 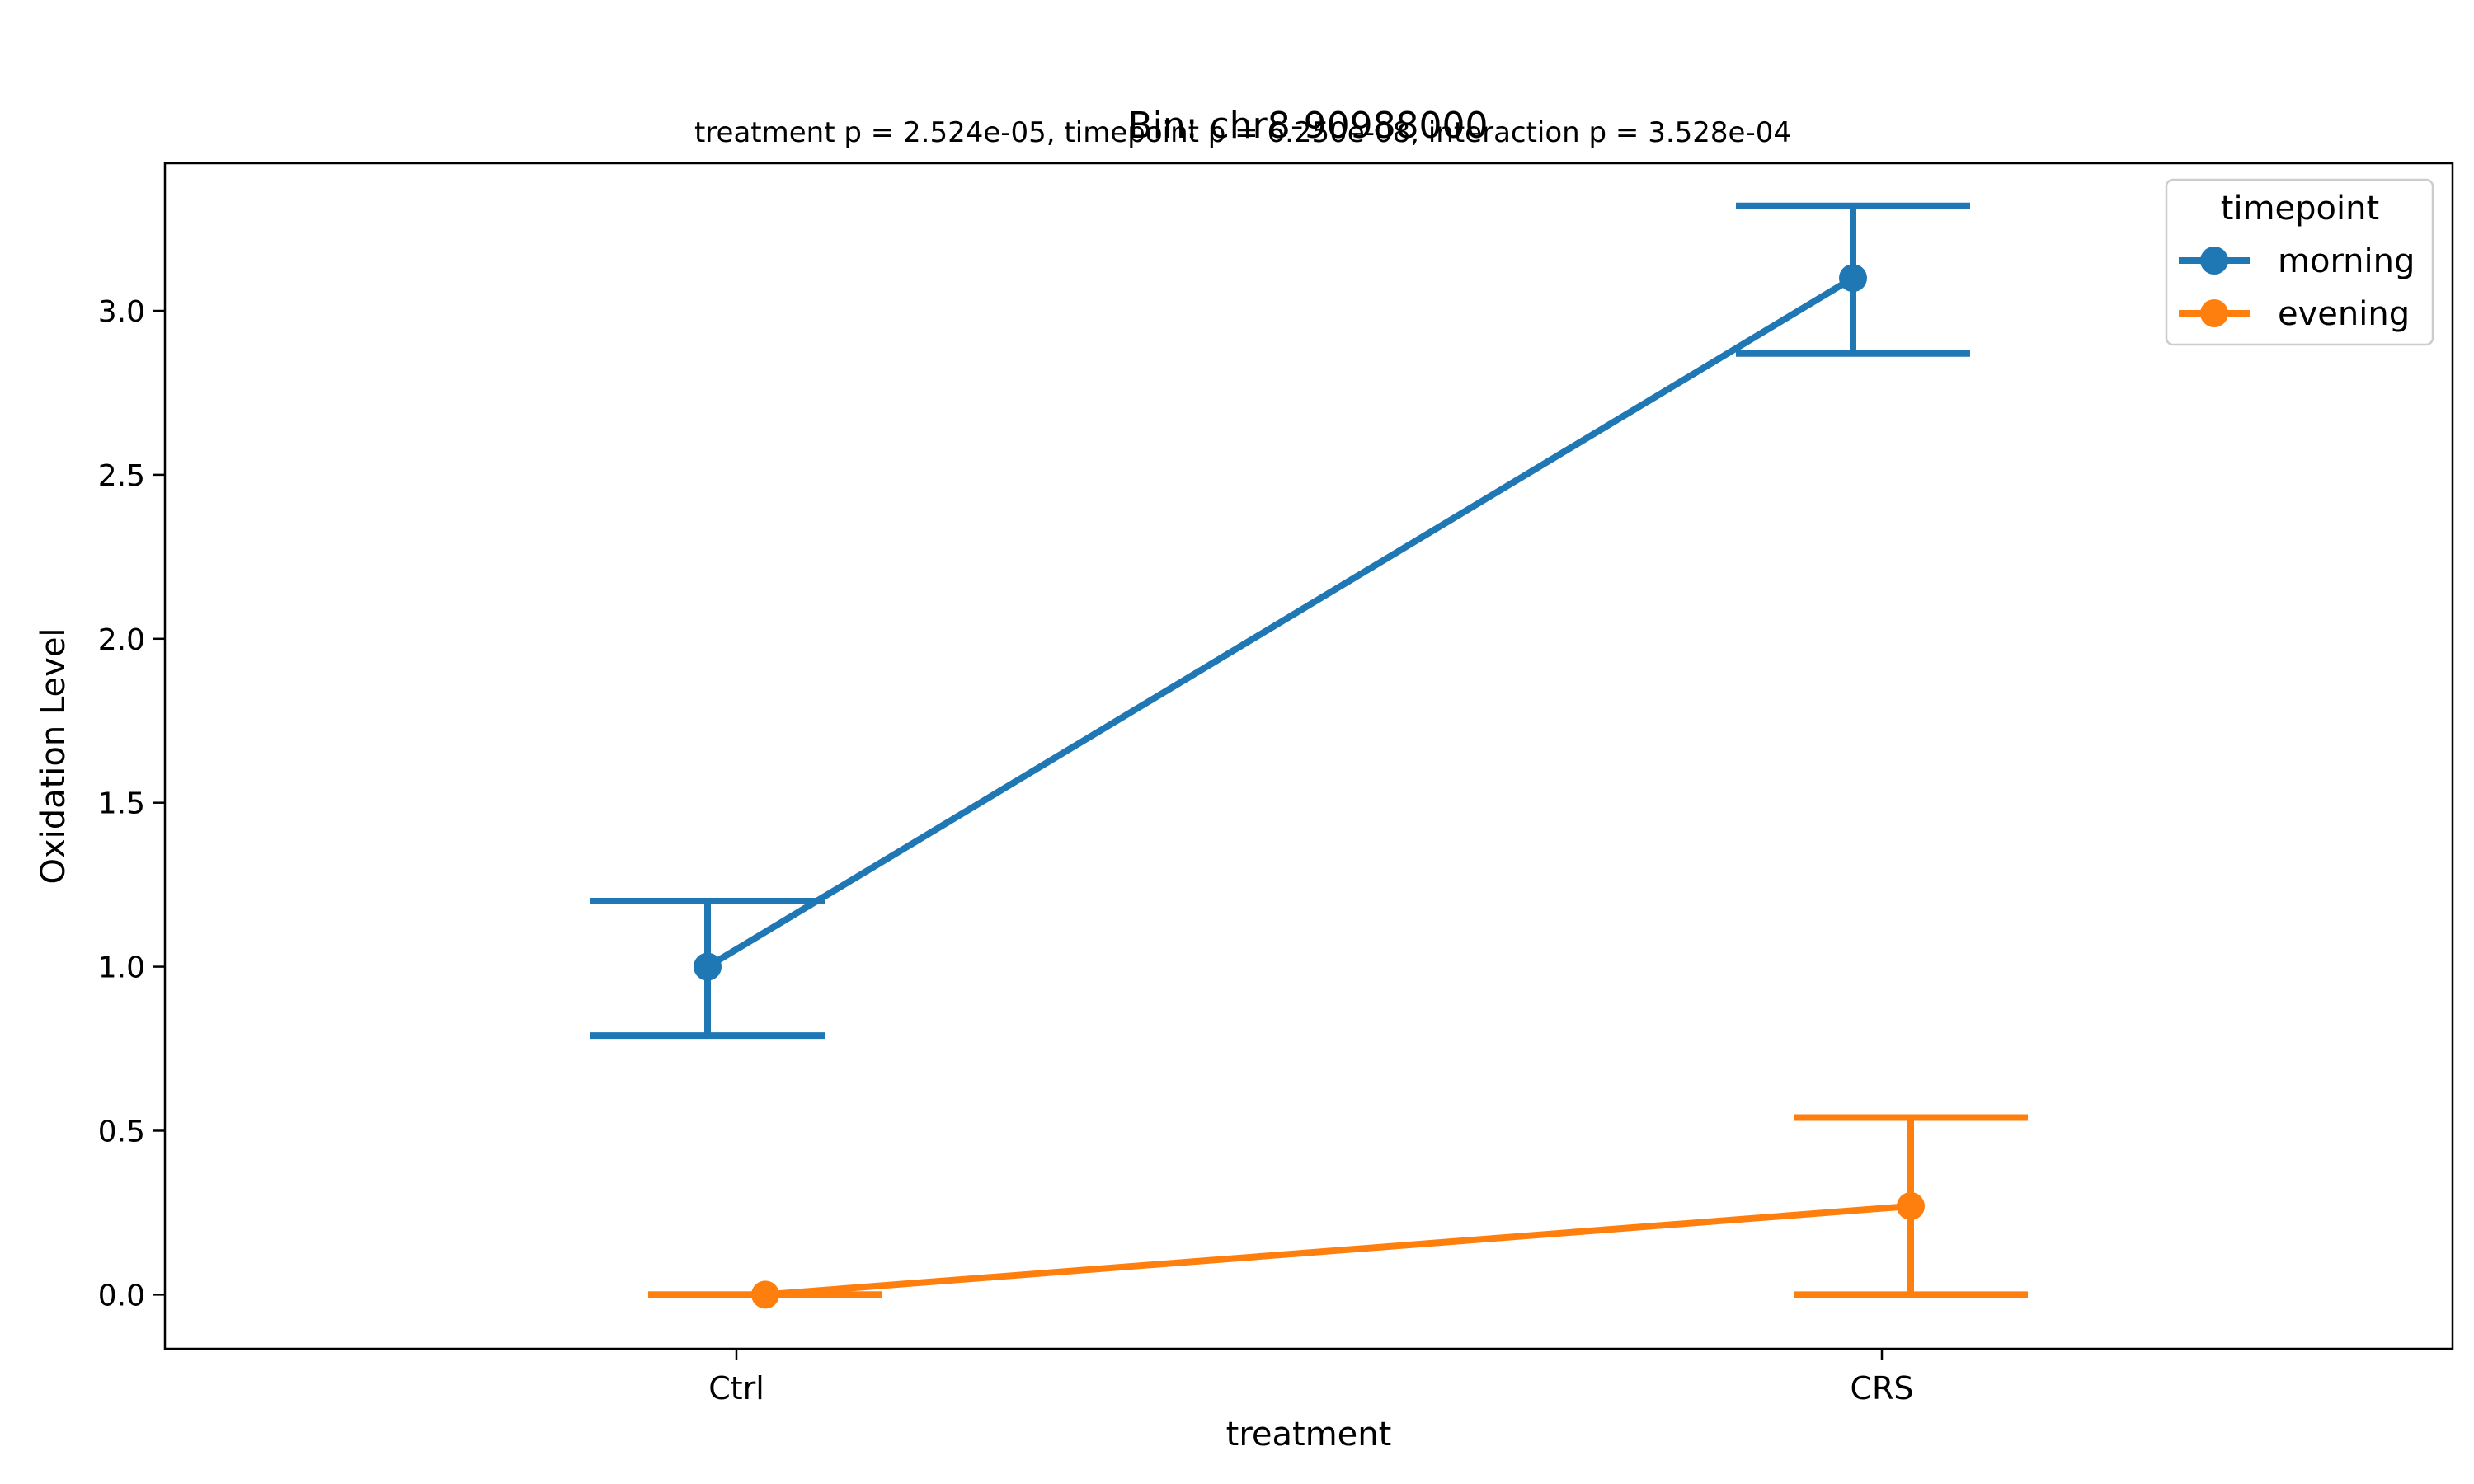 I want to click on legend-entry-morning: morning, so click(x=2297, y=261).